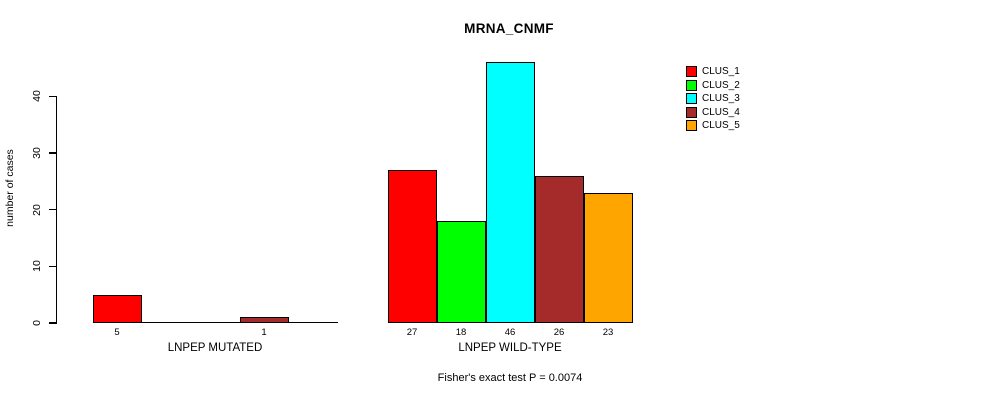 The width and height of the screenshot is (990, 400). Describe the element at coordinates (608, 257) in the screenshot. I see `bar-clus_5-group2` at that location.